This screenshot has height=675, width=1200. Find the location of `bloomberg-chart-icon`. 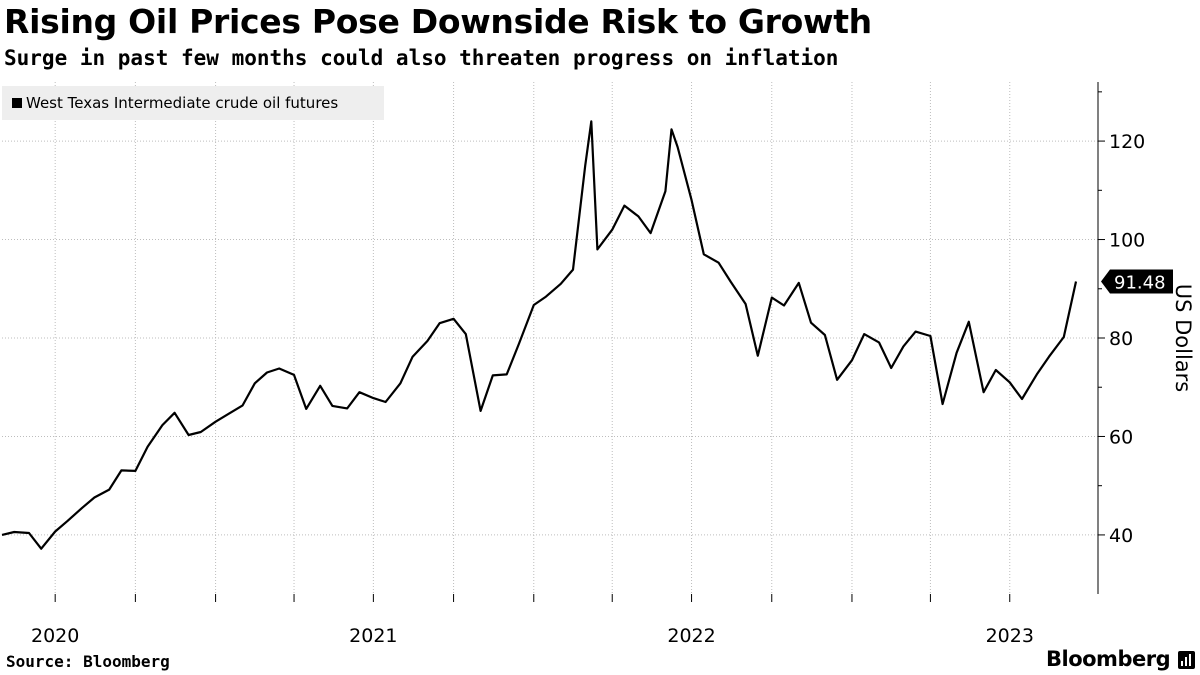

bloomberg-chart-icon is located at coordinates (1186, 660).